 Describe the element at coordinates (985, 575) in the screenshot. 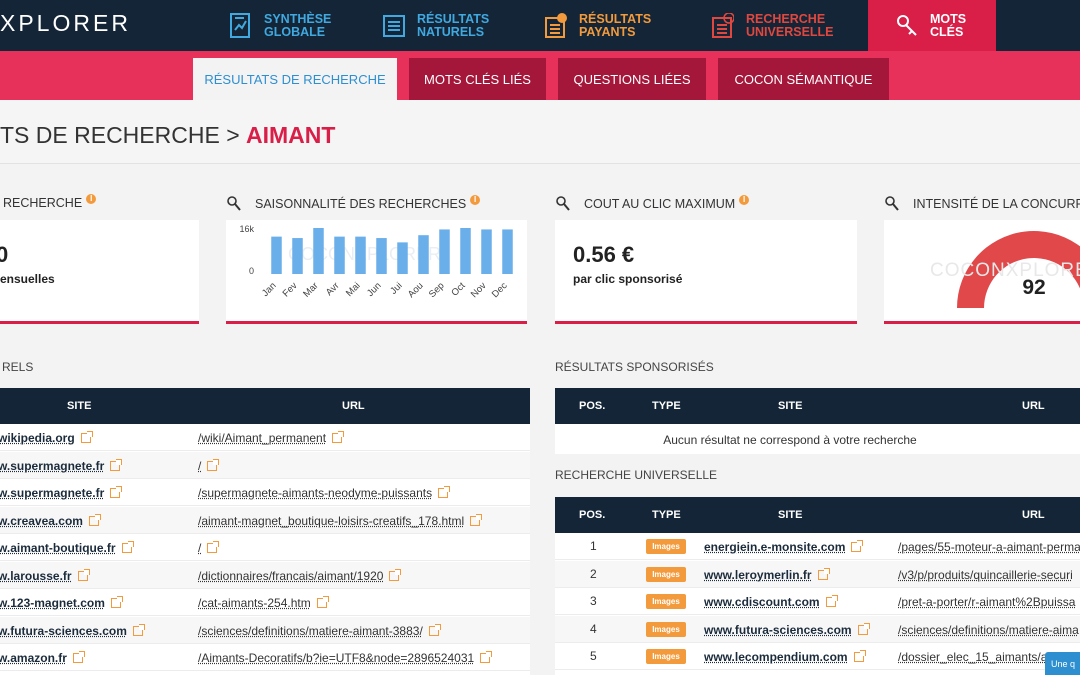

I see `url-link: /v3/p/produits/quincaillerie-securi` at that location.